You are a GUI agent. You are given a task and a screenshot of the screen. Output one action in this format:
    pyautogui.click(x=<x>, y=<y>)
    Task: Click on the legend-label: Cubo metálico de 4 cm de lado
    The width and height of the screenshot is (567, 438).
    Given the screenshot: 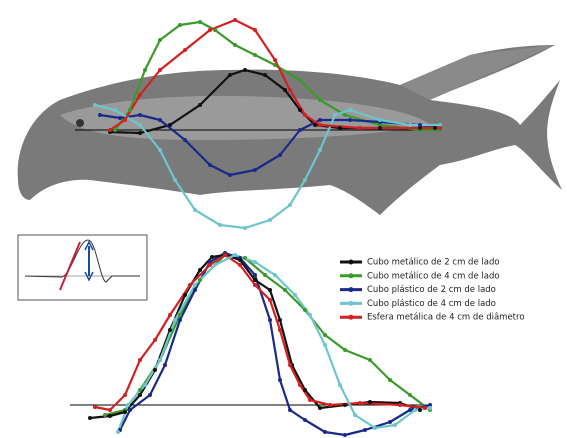 What is the action you would take?
    pyautogui.click(x=433, y=276)
    